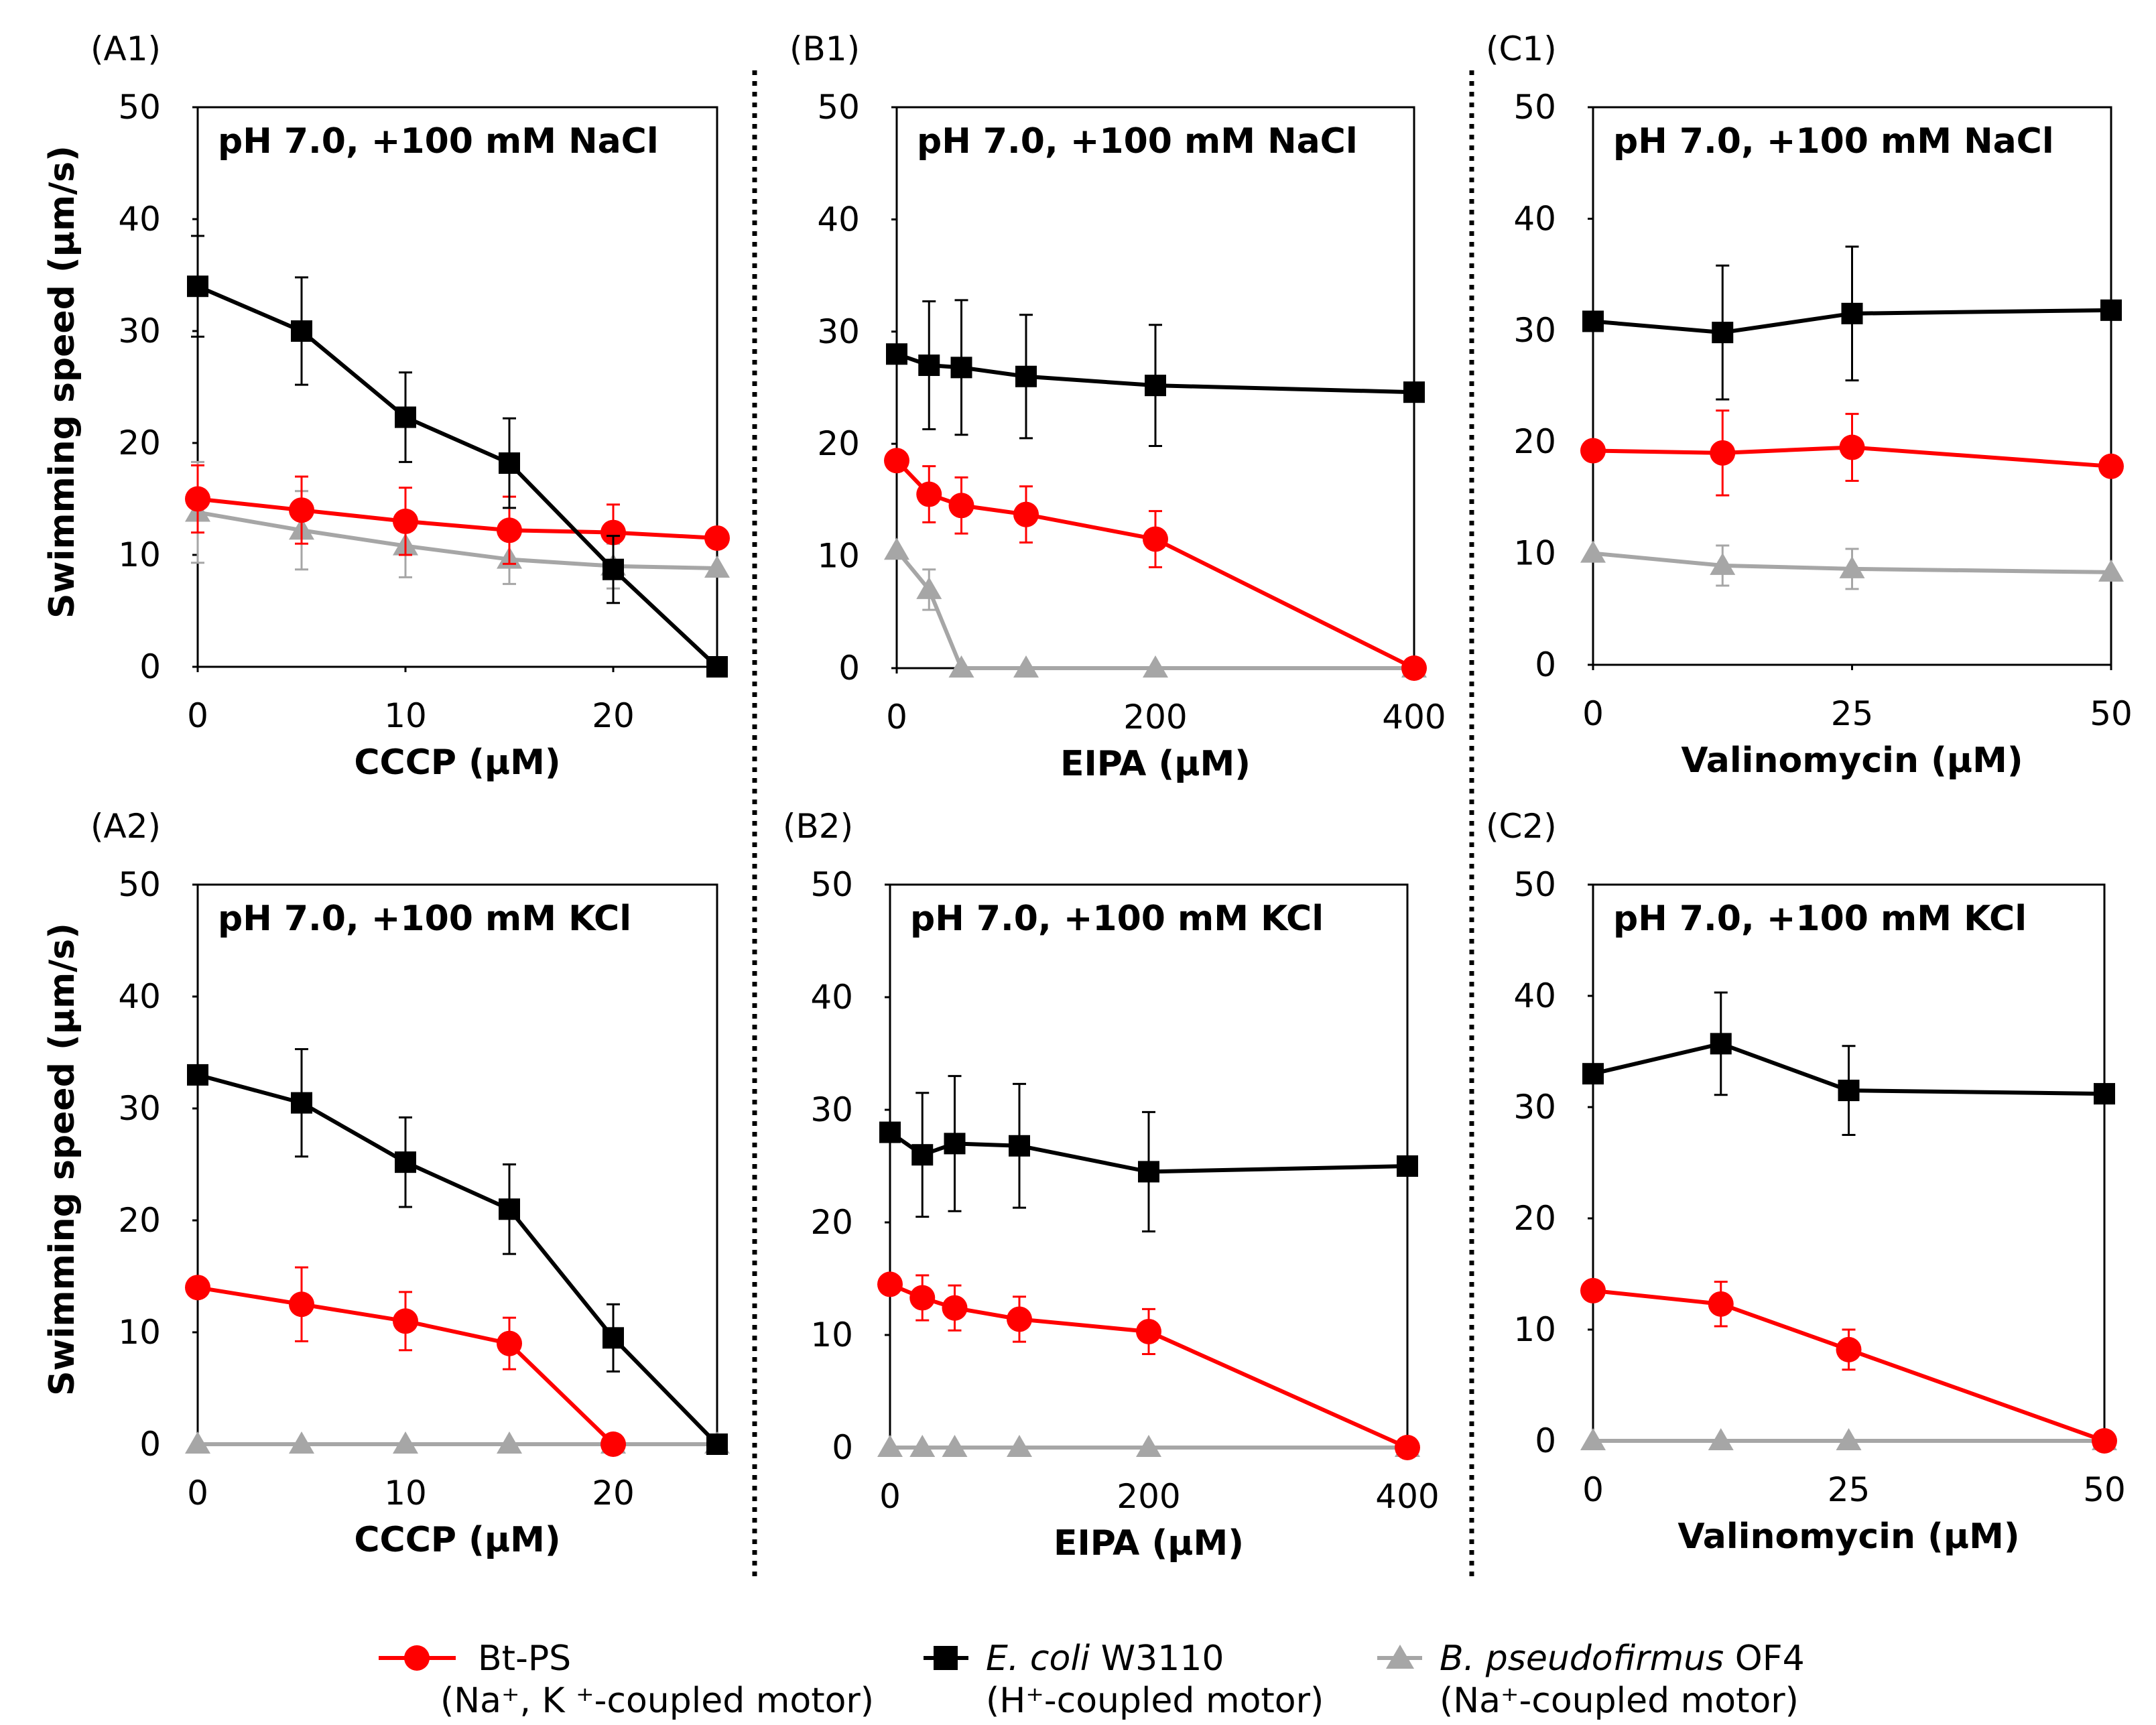 Image resolution: width=2156 pixels, height=1725 pixels. I want to click on y-tick-label-c1: 50, so click(1535, 107).